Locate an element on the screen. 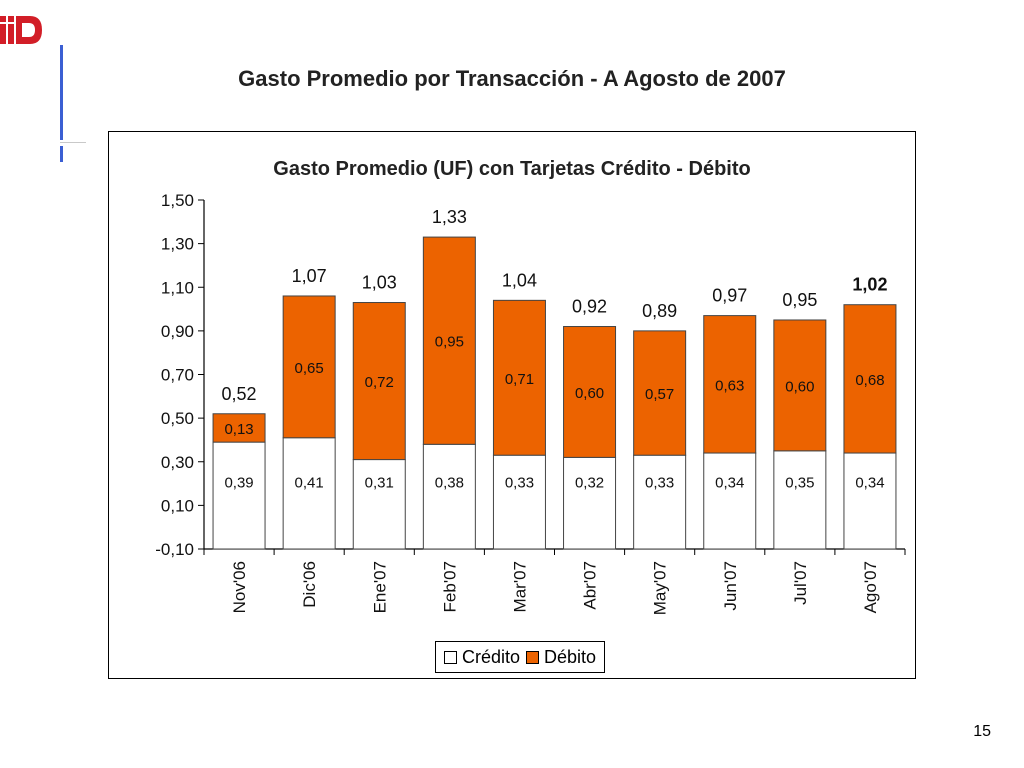 The image size is (1024, 768). y-tick-label: 1,10 is located at coordinates (177, 287).